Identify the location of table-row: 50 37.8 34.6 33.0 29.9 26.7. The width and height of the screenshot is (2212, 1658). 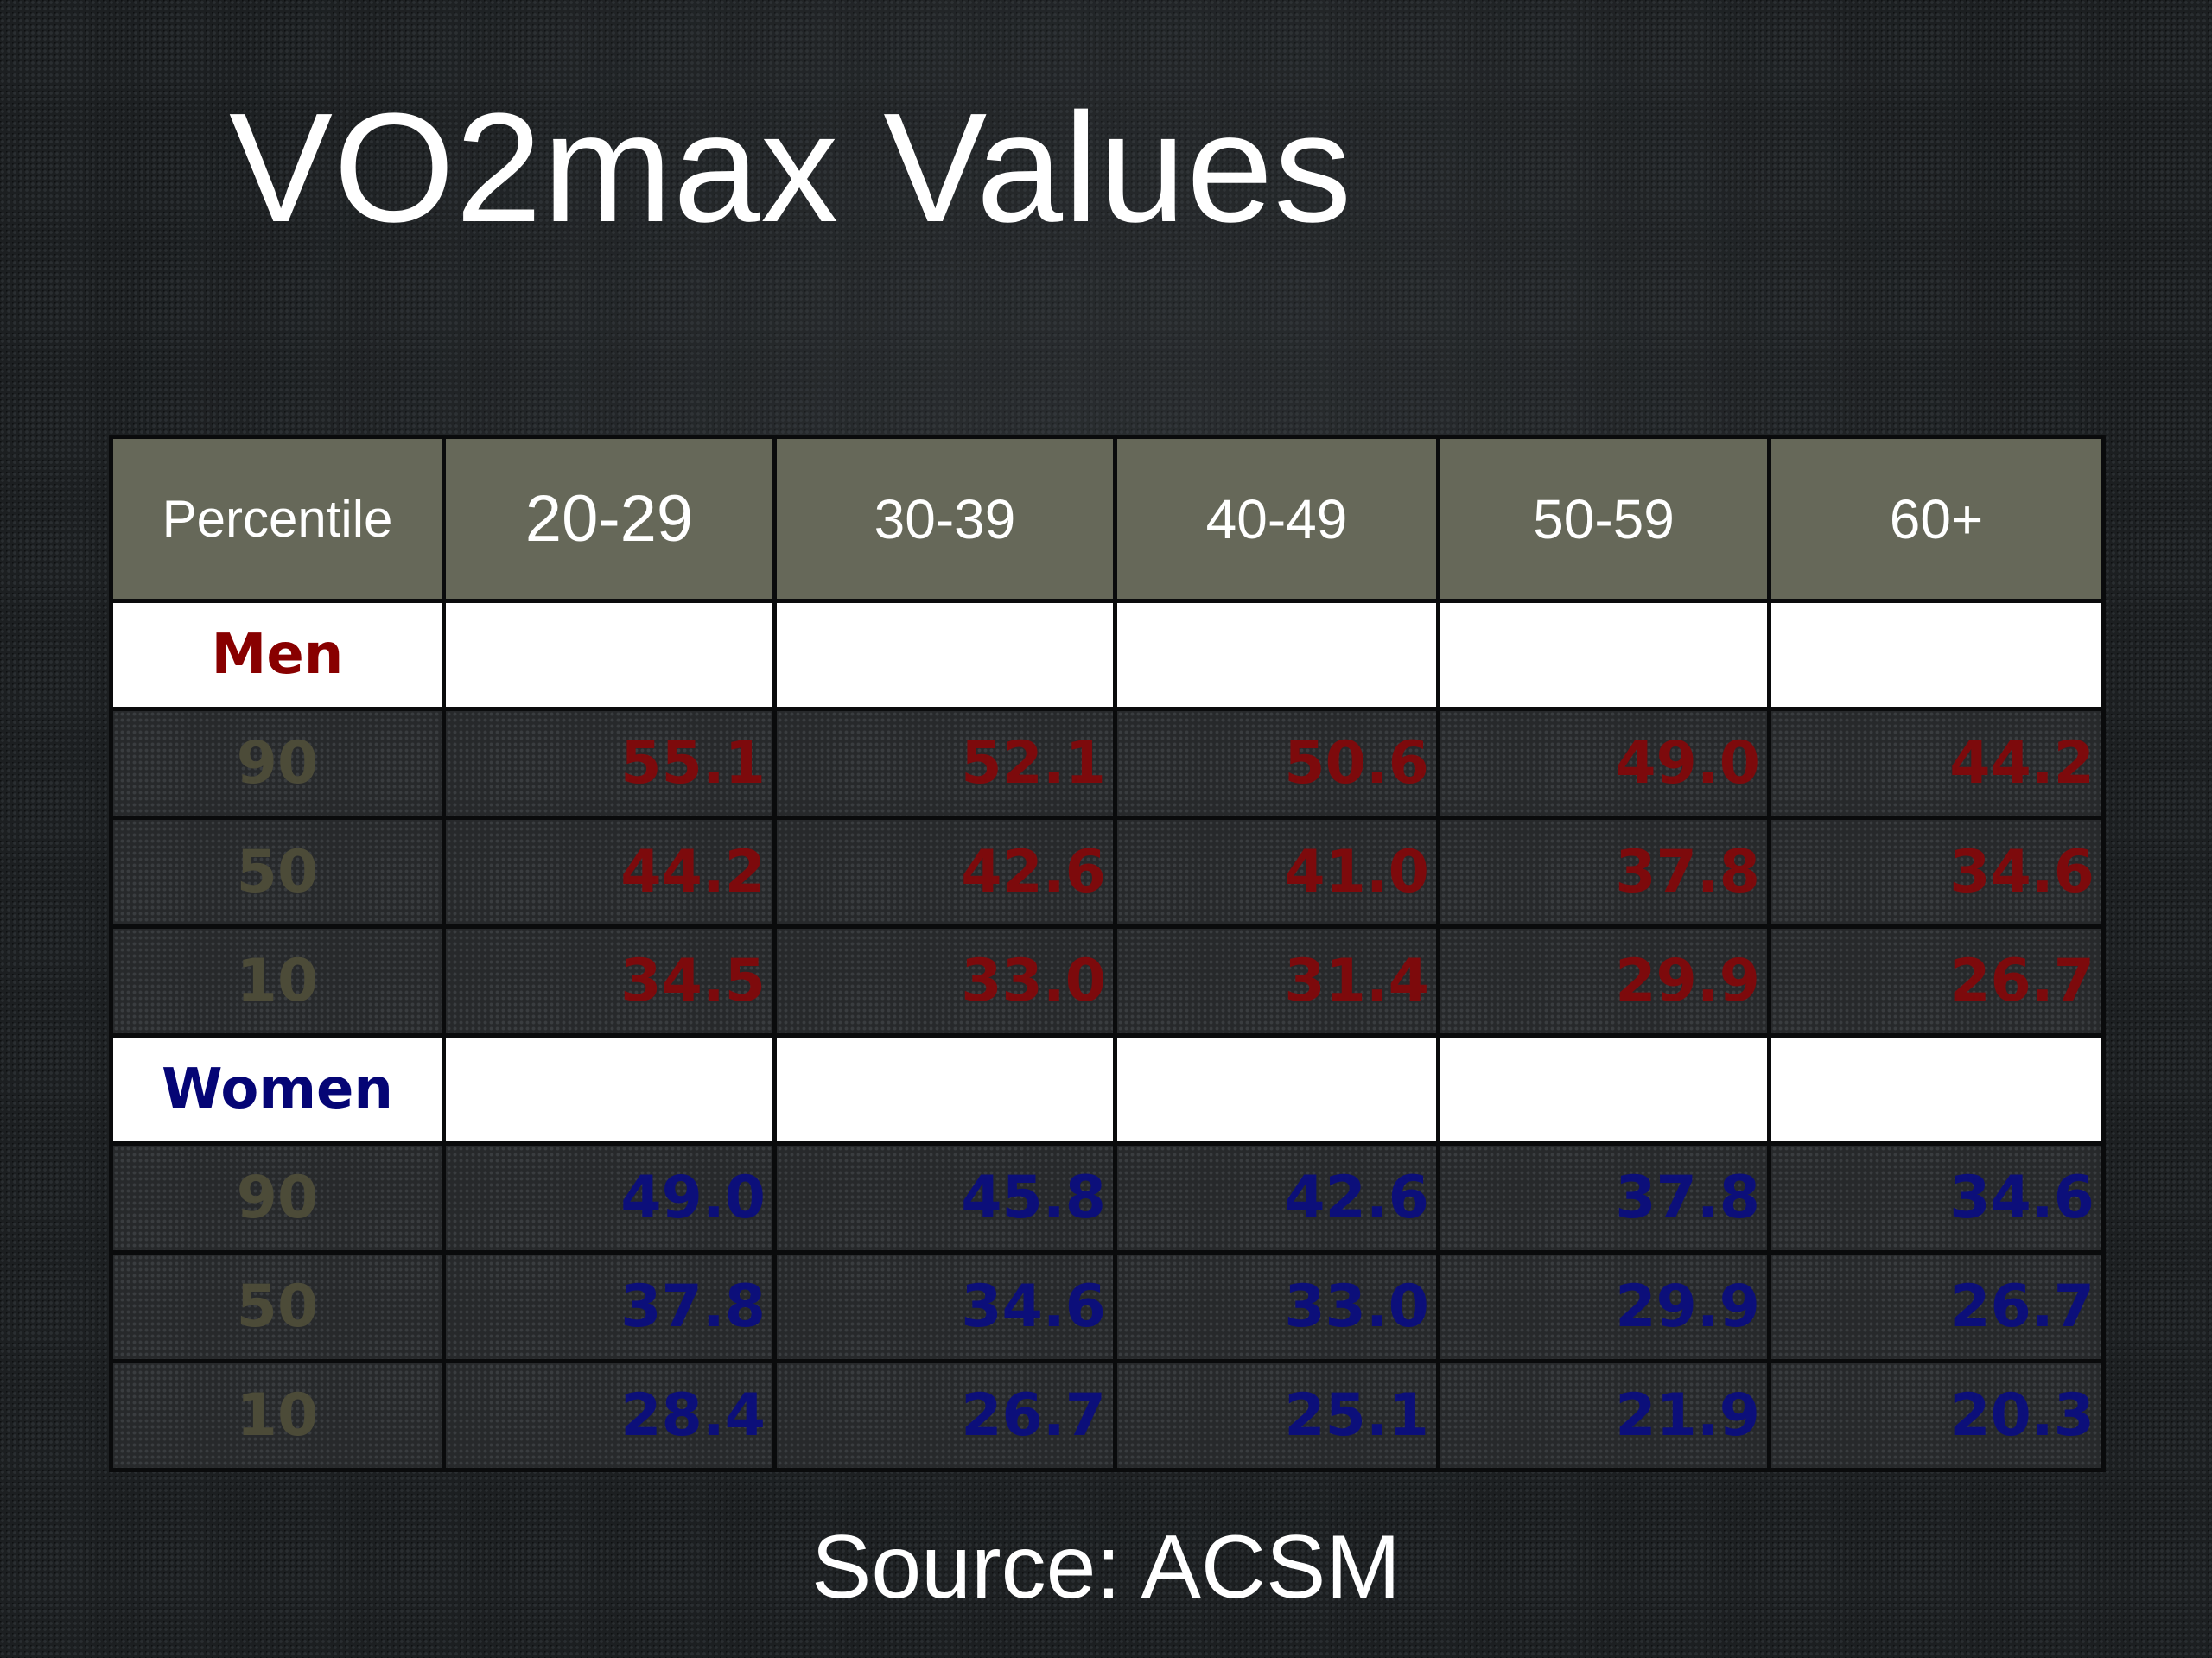
(1107, 1306).